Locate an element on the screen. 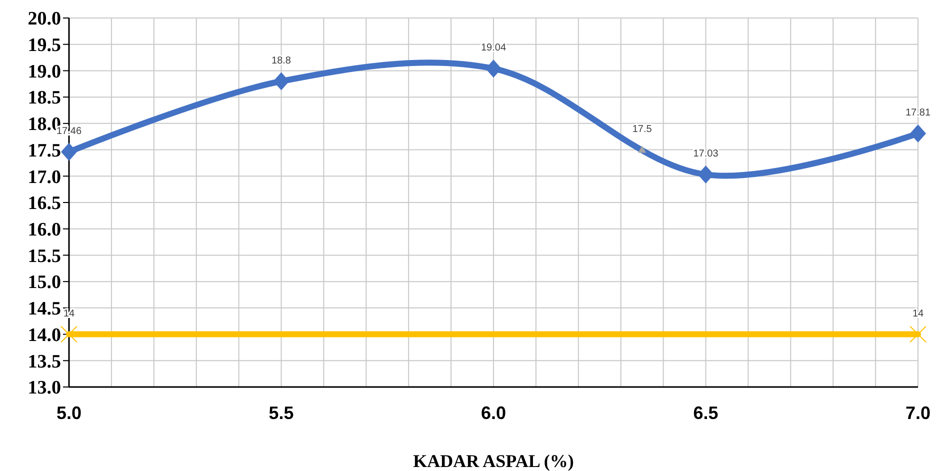 This screenshot has height=471, width=937. x-tick-label: 5.0 is located at coordinates (69, 413).